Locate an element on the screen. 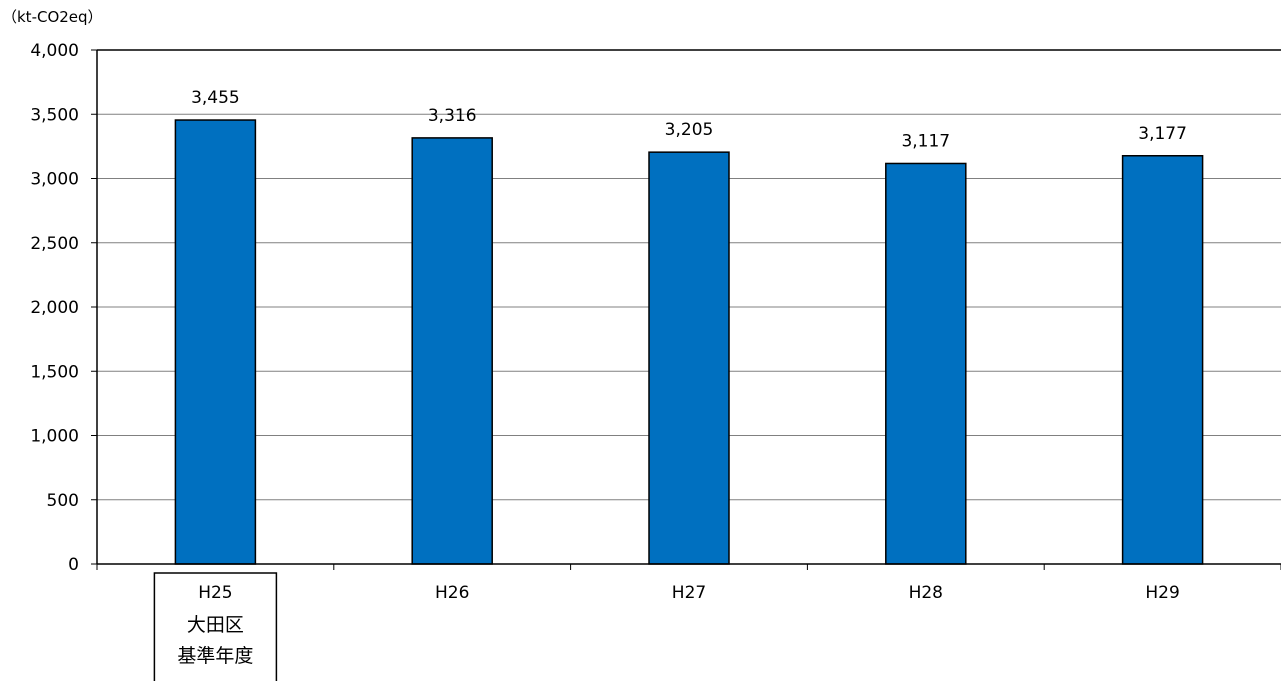  y-tick-label: 1,500 is located at coordinates (54, 372).